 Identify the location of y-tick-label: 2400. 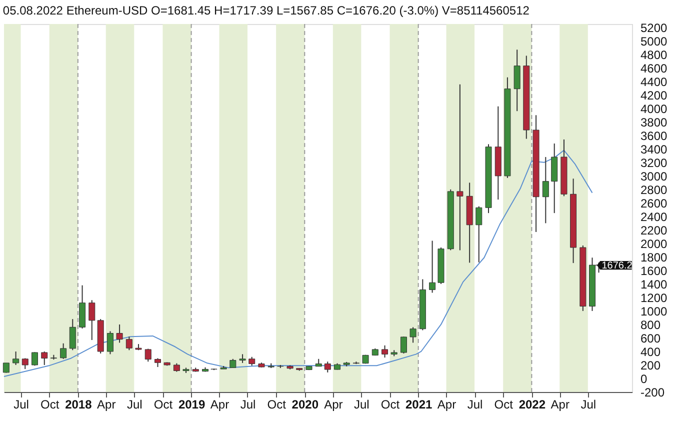
(654, 217).